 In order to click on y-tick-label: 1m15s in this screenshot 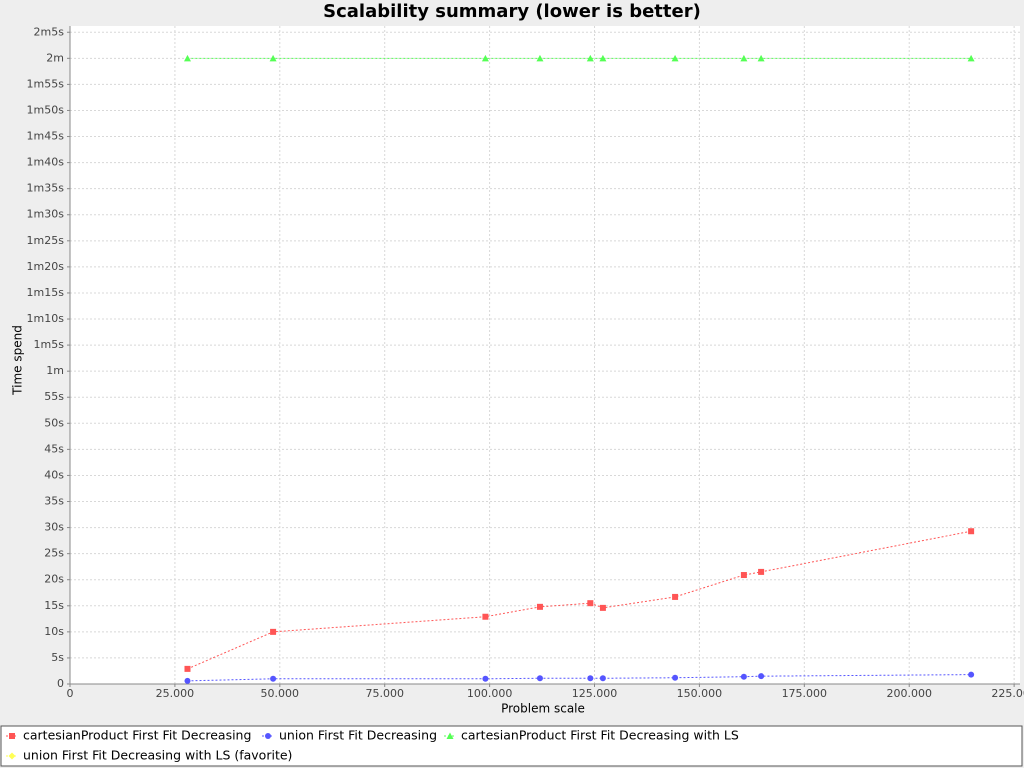, I will do `click(46, 292)`.